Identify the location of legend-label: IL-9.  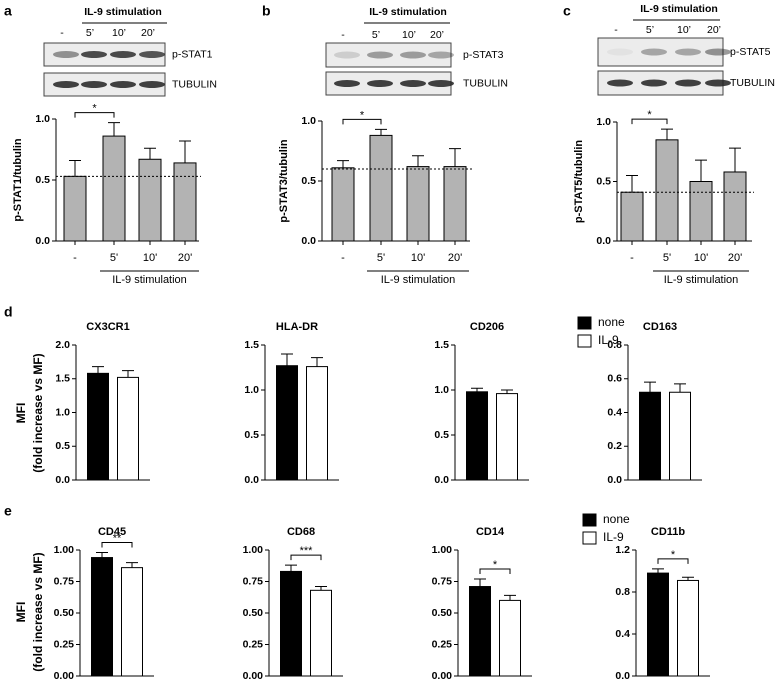
(613, 537).